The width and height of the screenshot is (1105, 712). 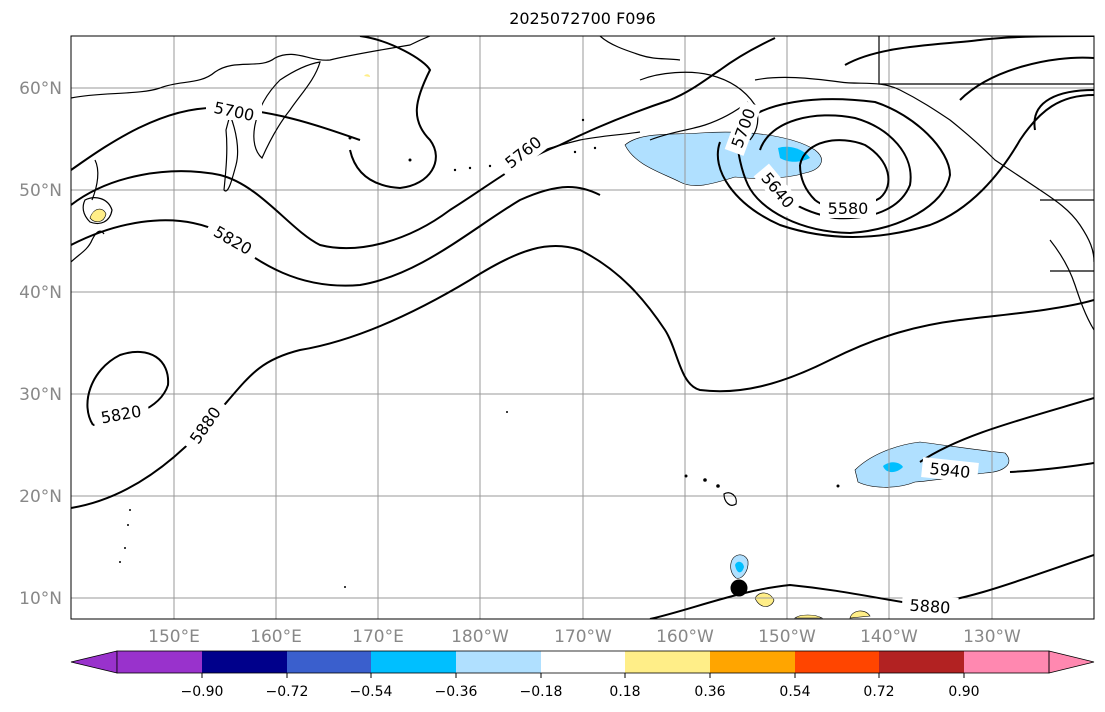 What do you see at coordinates (336, 236) in the screenshot?
I see `contour-5820-north` at bounding box center [336, 236].